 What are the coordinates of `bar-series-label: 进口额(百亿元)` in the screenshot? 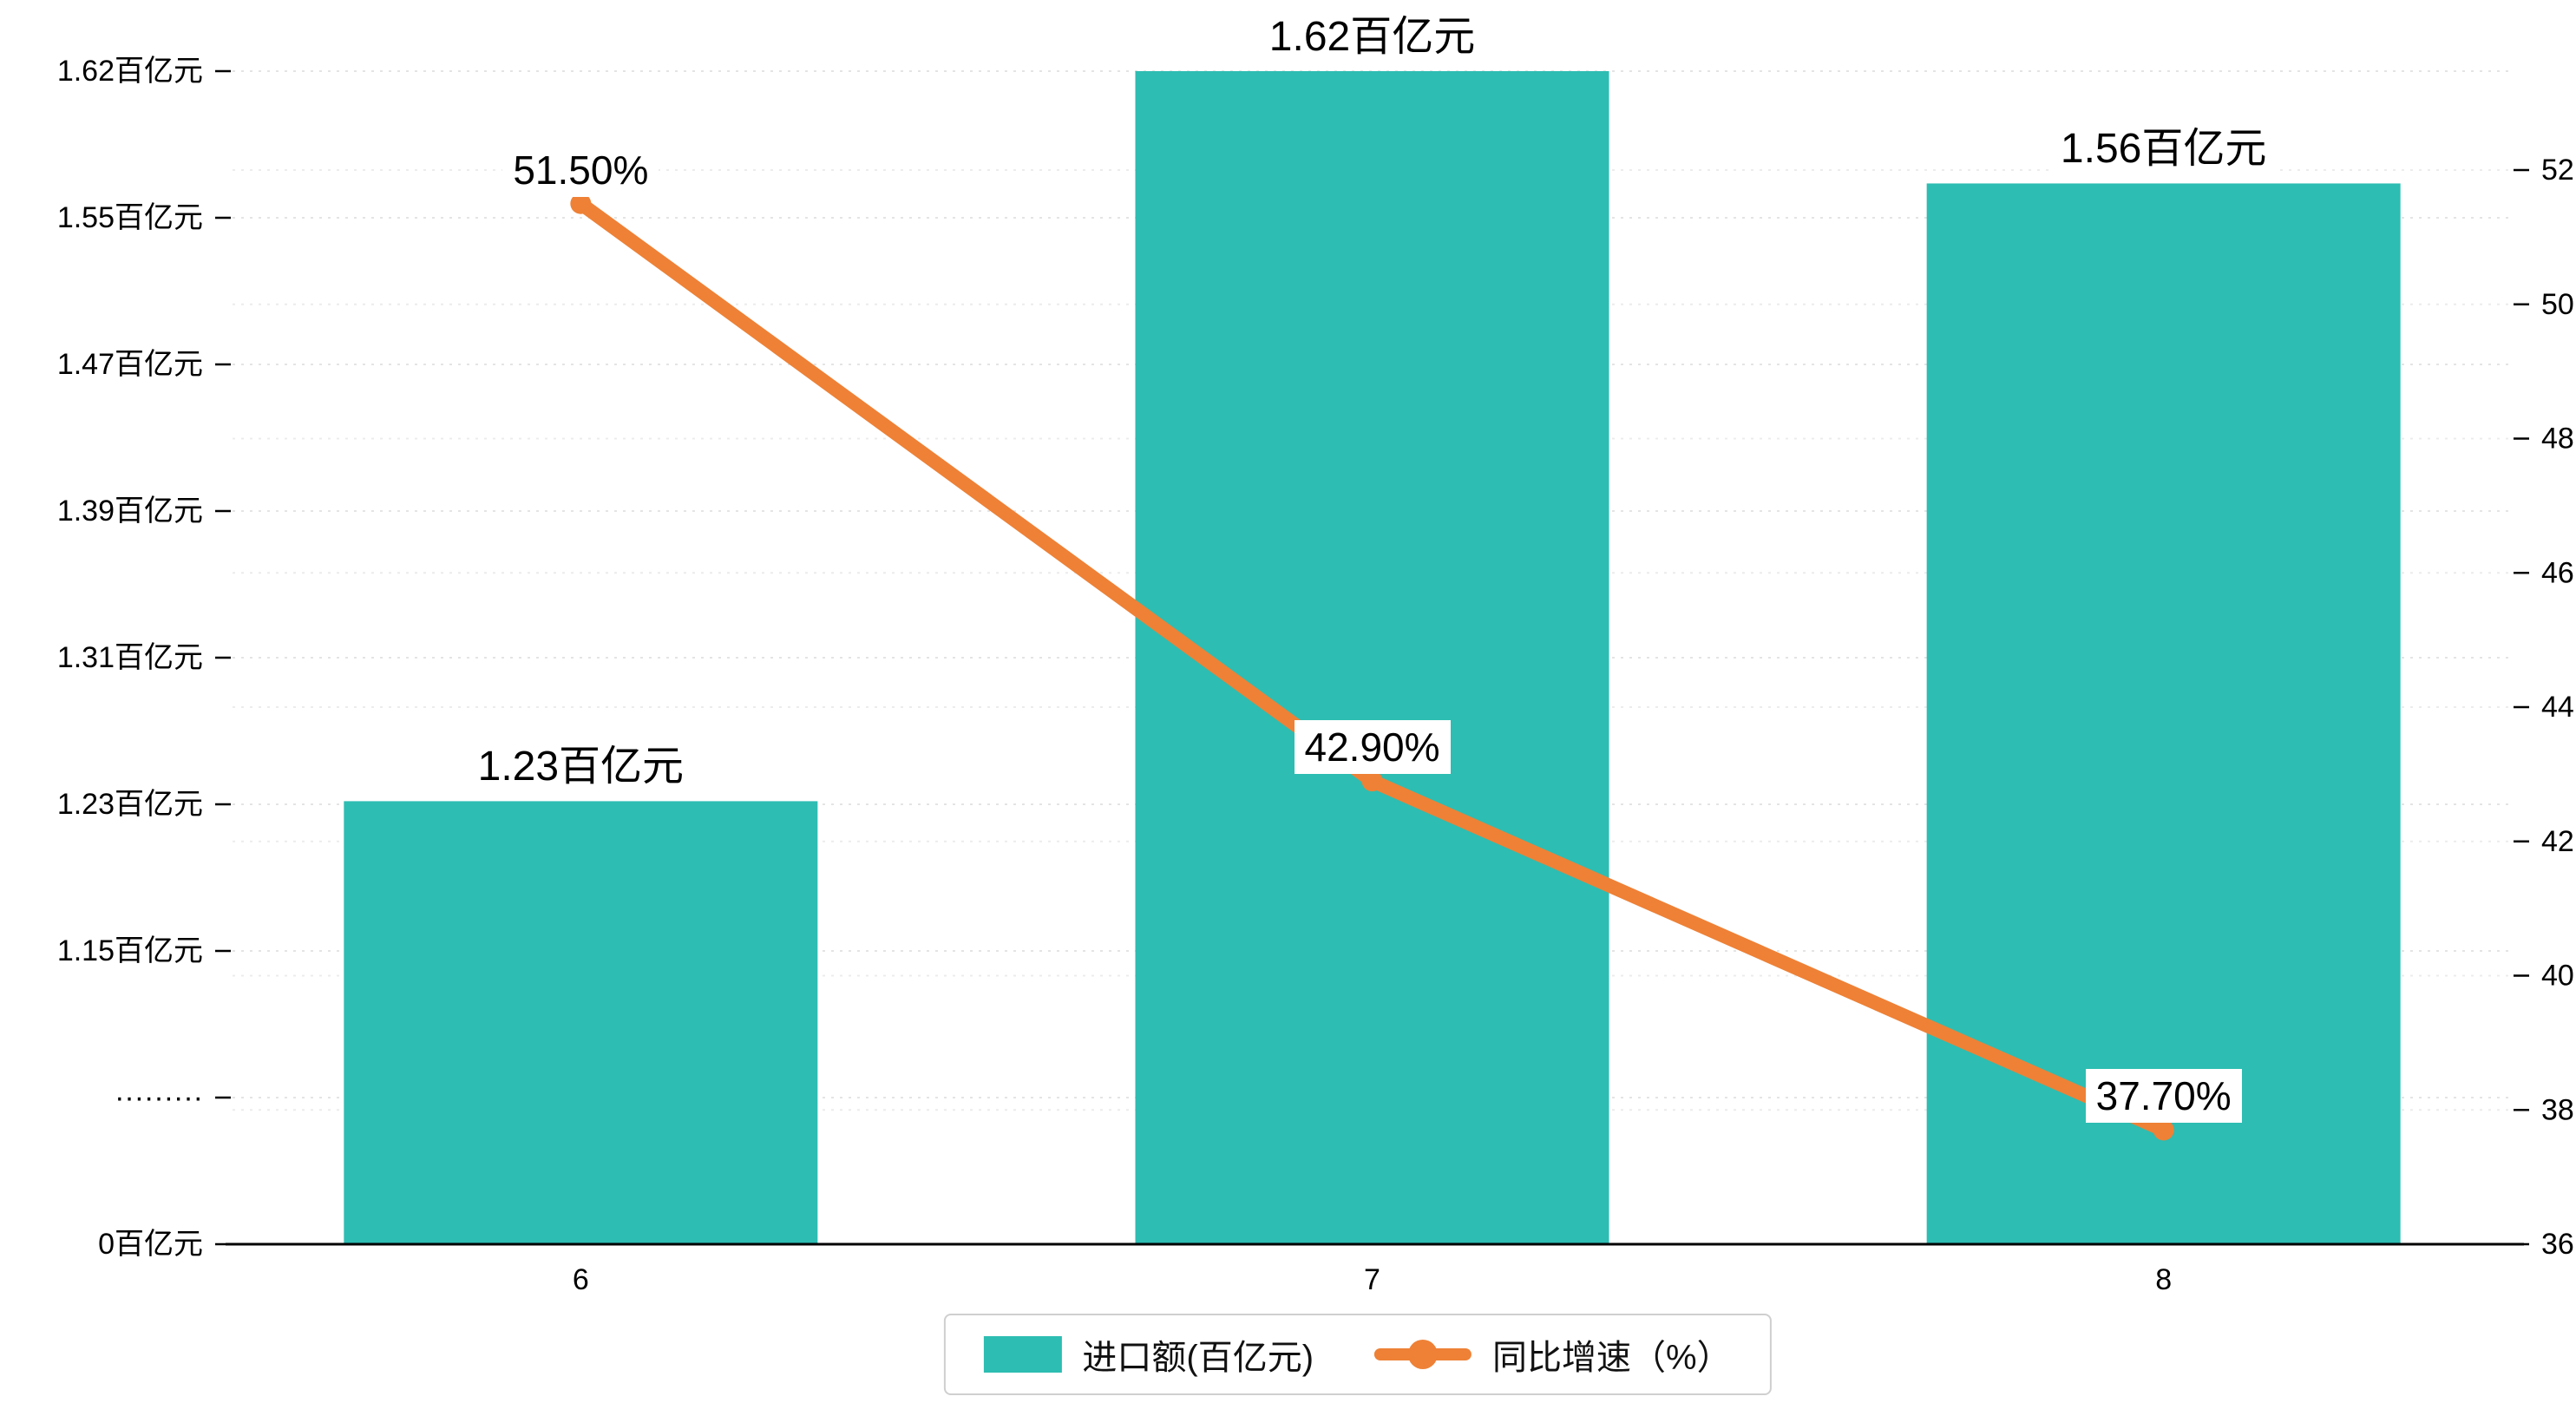 It's located at (1198, 1358).